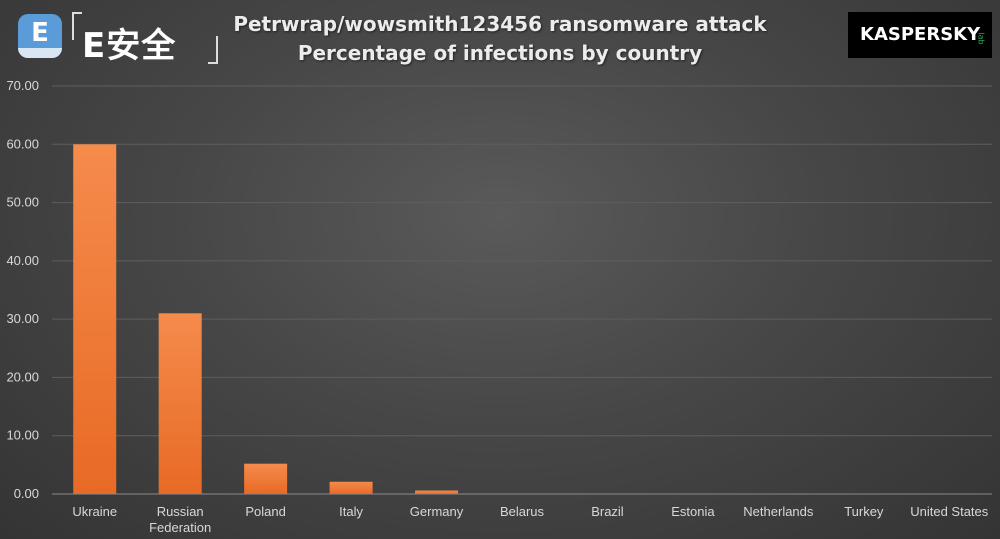 The image size is (1000, 539). I want to click on chart-title-line-2: Percentage of infections by country, so click(500, 53).